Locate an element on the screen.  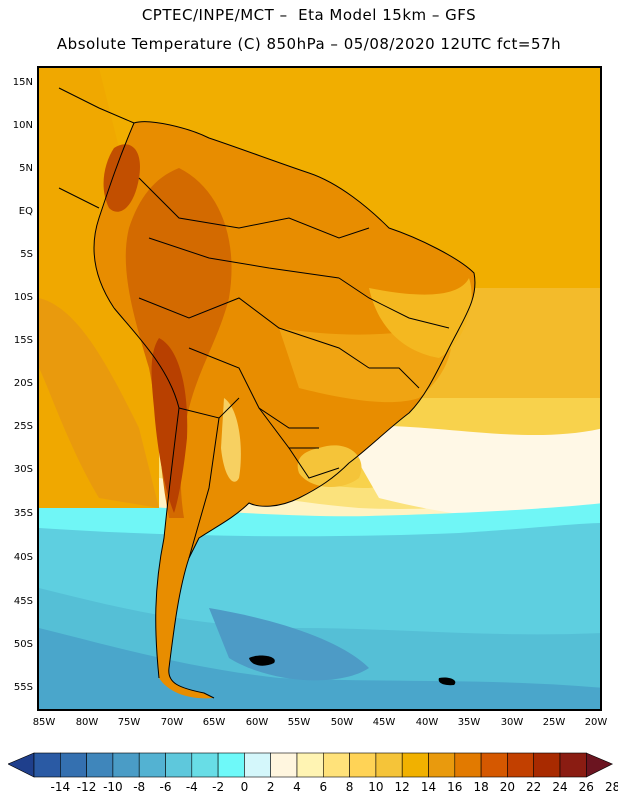
lat-label-45s: 45S is located at coordinates (23, 601).